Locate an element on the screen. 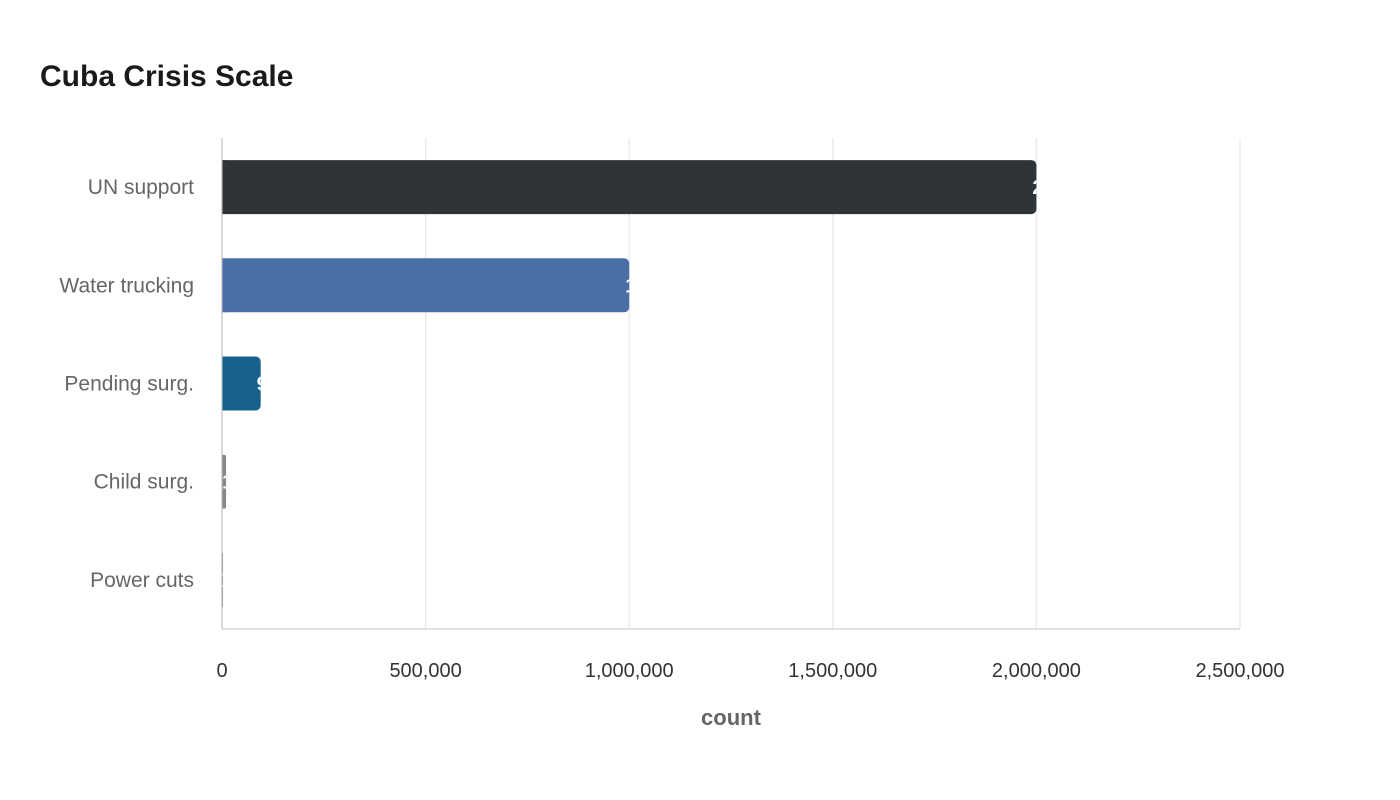 The image size is (1400, 800). data-label: 1,000,000 is located at coordinates (669, 286).